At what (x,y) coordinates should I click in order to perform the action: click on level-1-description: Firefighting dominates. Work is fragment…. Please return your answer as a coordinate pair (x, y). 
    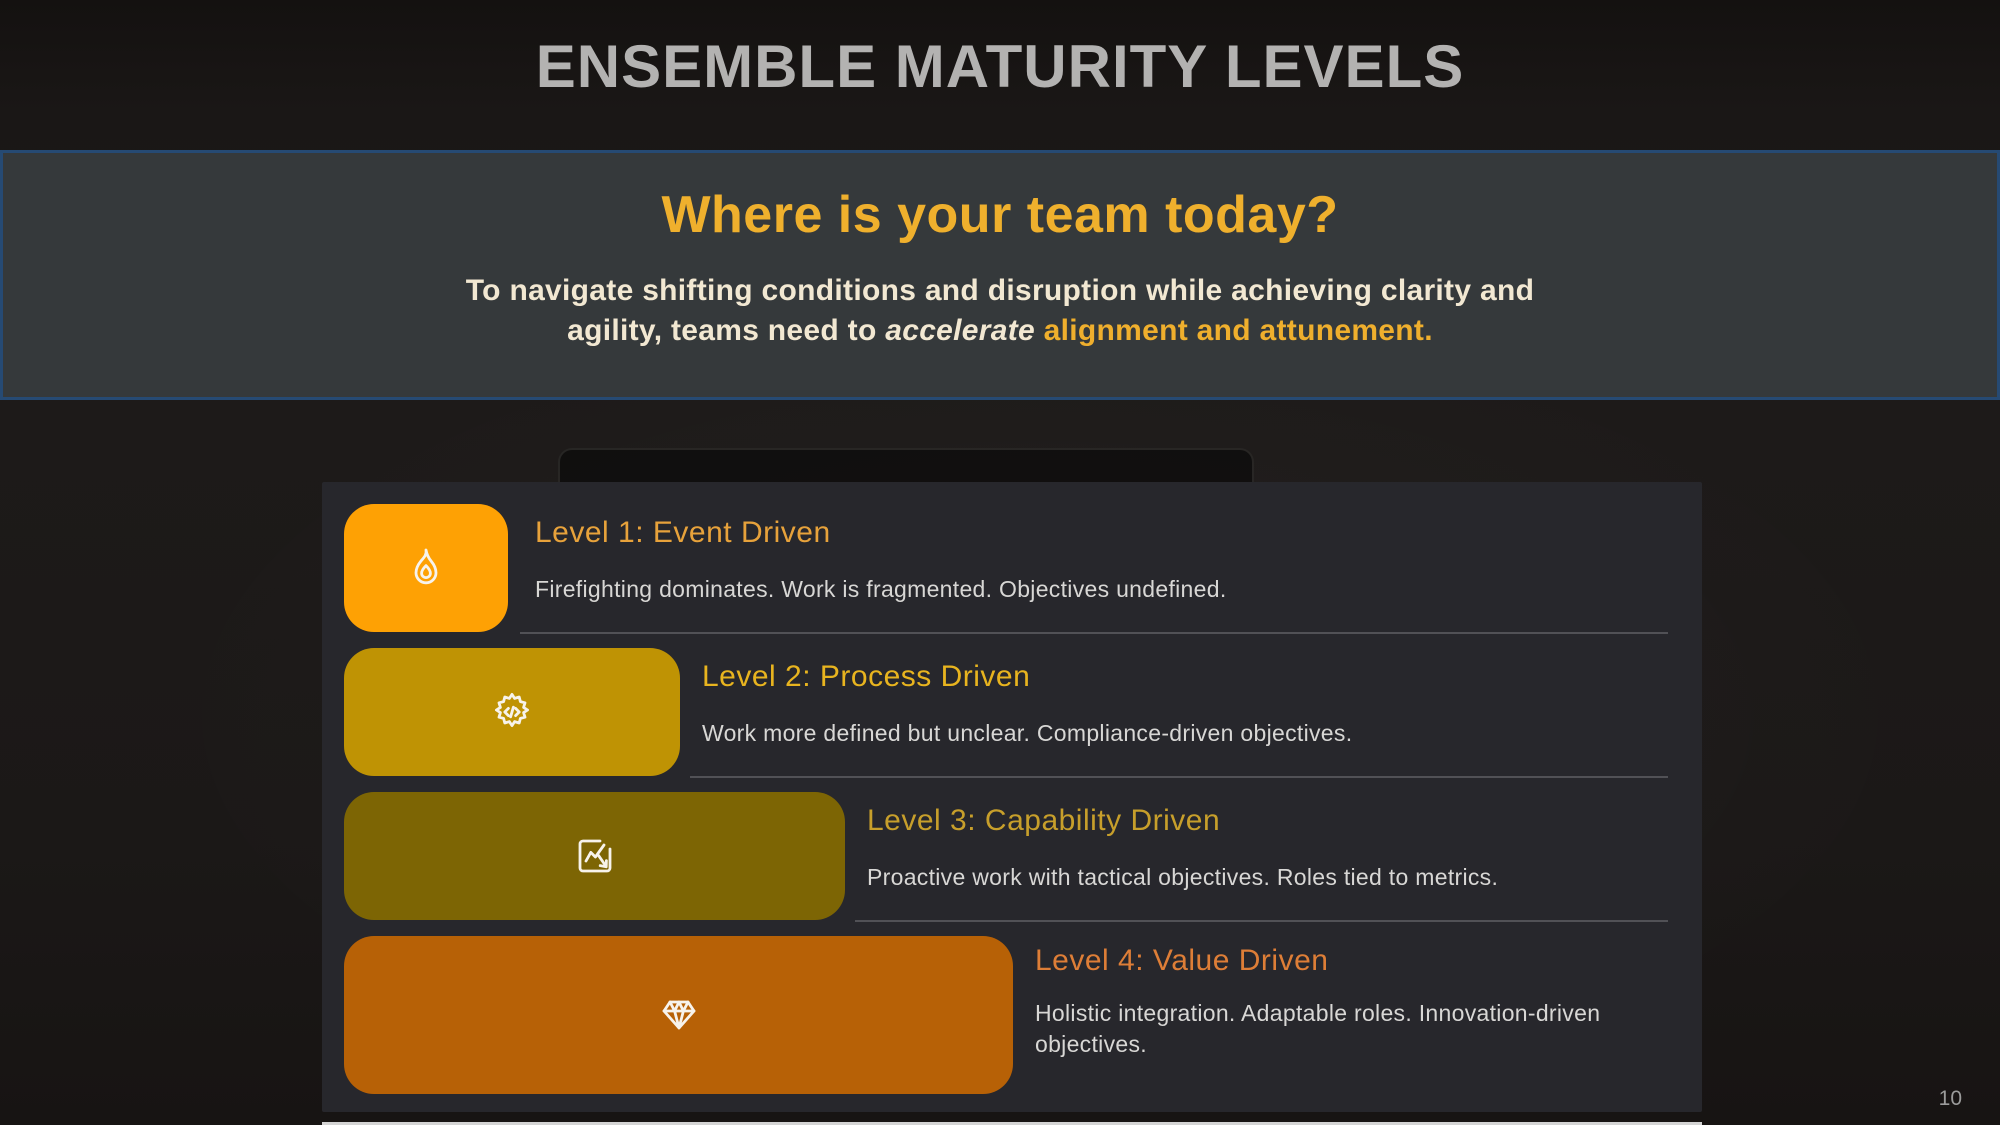
    Looking at the image, I should click on (881, 589).